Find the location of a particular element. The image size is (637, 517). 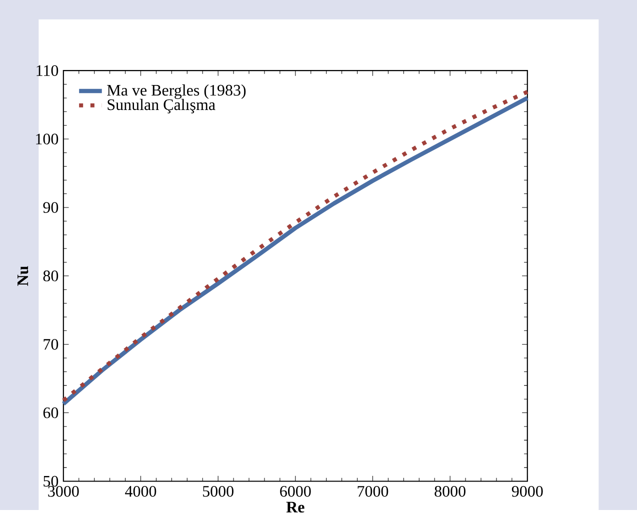

x-tick-label: 7000 is located at coordinates (373, 491).